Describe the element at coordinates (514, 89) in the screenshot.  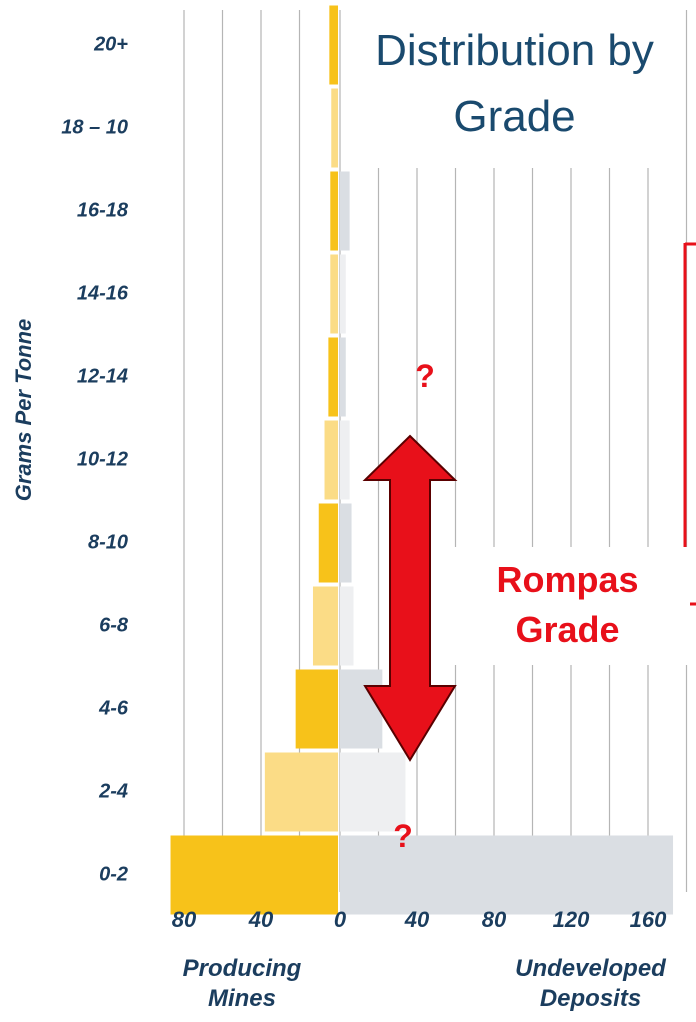
I see `chart-title: Distribution by Grade` at that location.